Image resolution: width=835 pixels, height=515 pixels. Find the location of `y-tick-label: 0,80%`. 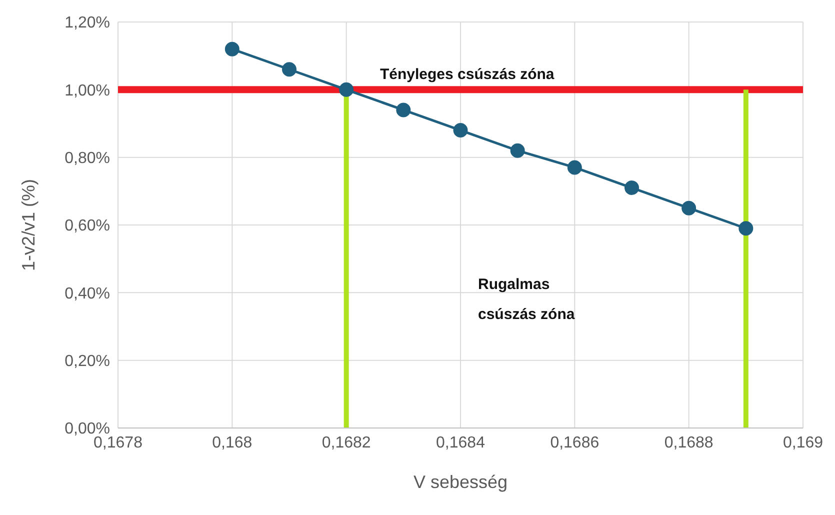

y-tick-label: 0,80% is located at coordinates (87, 159).